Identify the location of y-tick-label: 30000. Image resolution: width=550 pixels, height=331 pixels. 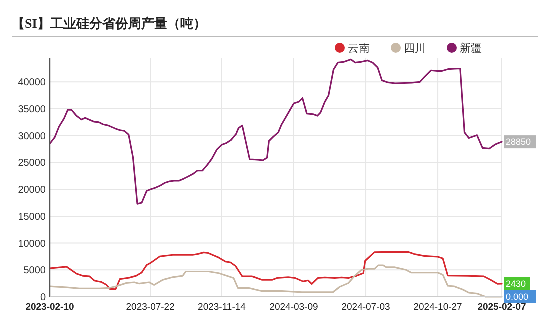
(32, 136).